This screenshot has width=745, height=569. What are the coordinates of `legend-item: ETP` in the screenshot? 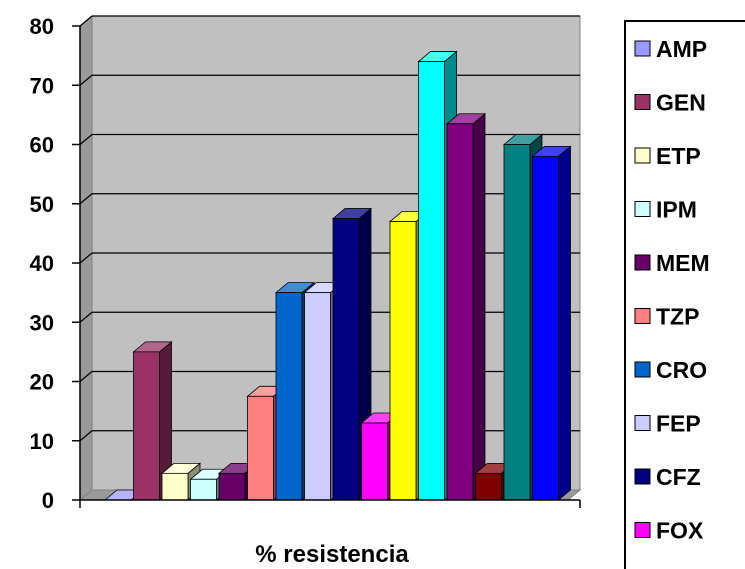 It's located at (667, 156).